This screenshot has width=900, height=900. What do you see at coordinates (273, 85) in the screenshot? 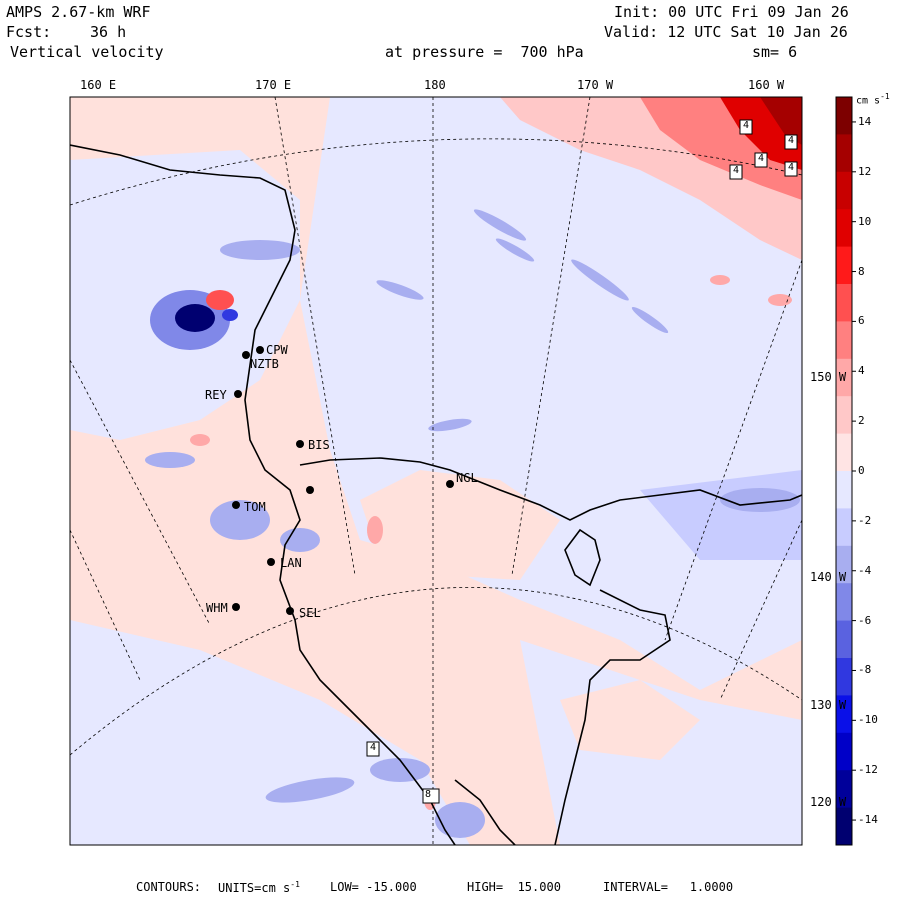
I see `lon-label-170e: 170 E` at bounding box center [273, 85].